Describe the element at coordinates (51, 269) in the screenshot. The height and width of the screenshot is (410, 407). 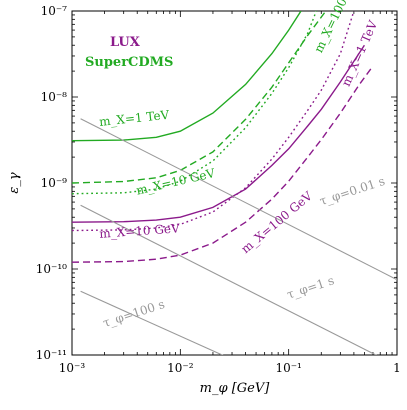
I see `y-tick-label: 10⁻¹⁰` at that location.